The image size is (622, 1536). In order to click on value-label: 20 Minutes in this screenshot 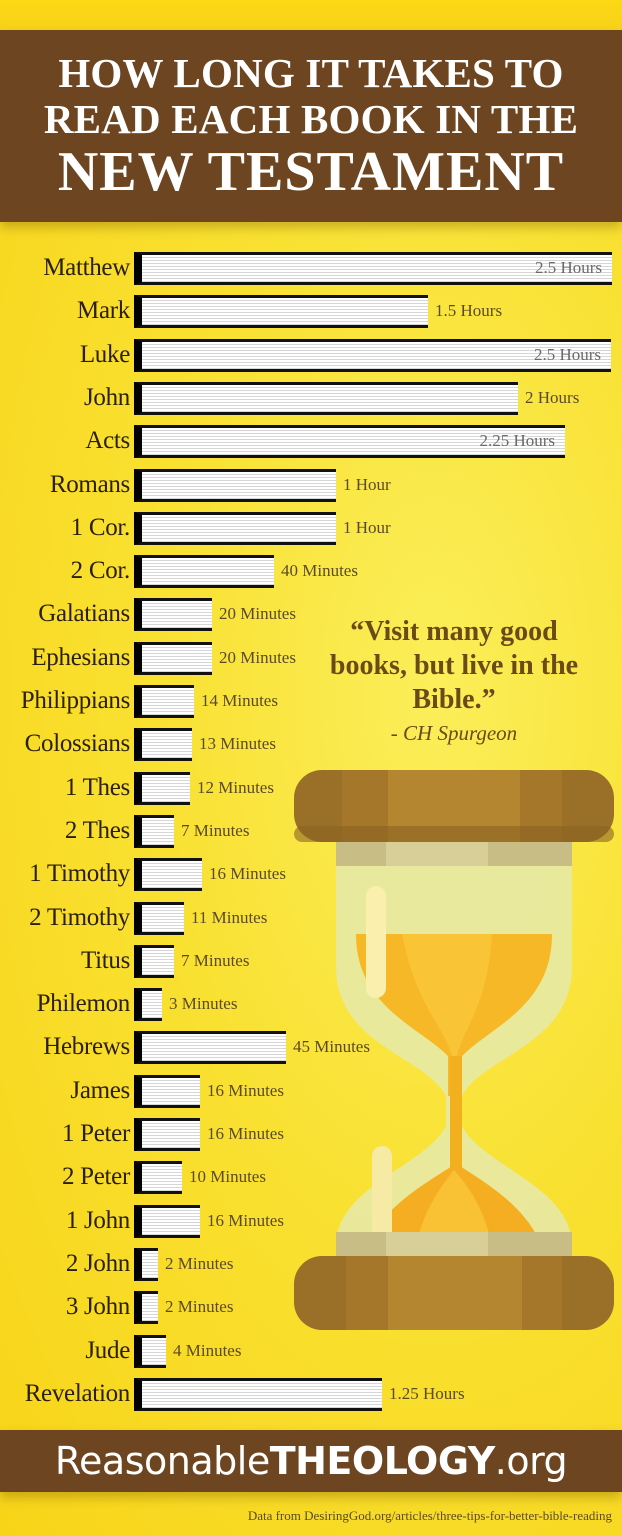, I will do `click(257, 614)`.